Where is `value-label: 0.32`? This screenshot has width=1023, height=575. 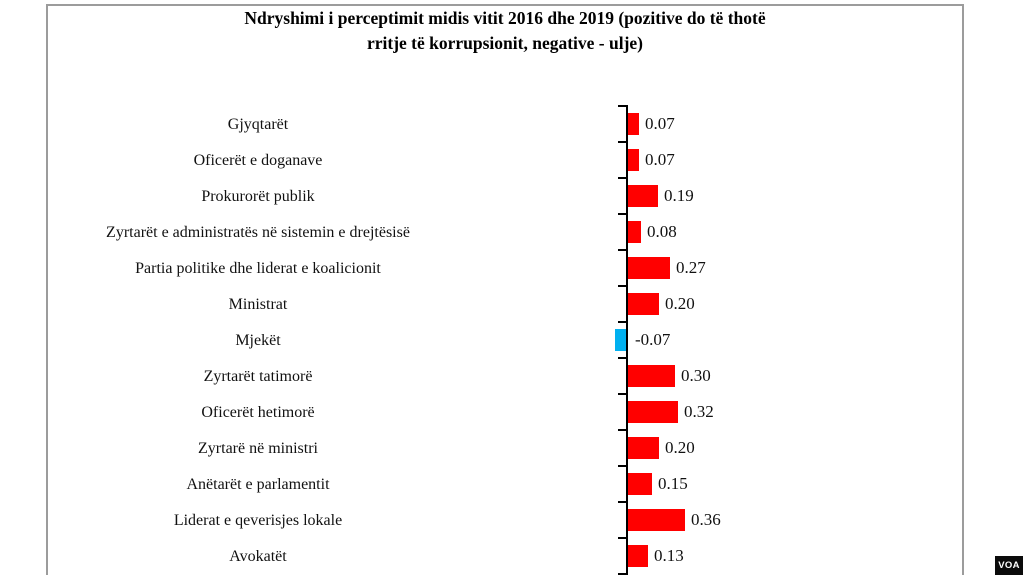 value-label: 0.32 is located at coordinates (699, 411).